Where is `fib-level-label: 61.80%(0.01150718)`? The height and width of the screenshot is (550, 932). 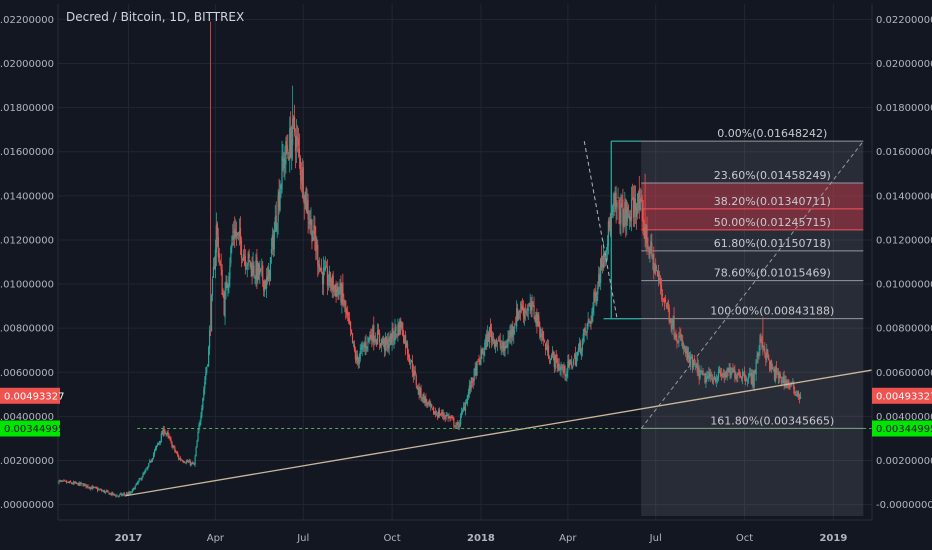
fib-level-label: 61.80%(0.01150718) is located at coordinates (772, 243).